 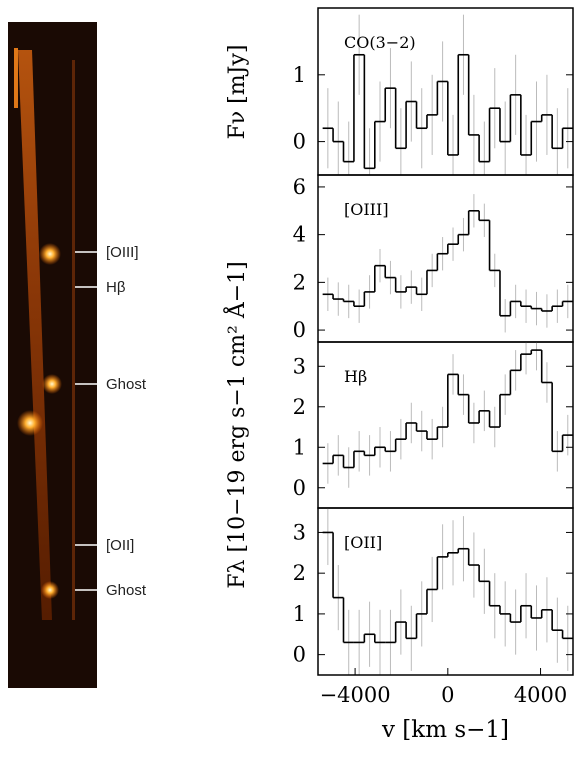 I want to click on y-tick-label: 6, so click(x=299, y=187).